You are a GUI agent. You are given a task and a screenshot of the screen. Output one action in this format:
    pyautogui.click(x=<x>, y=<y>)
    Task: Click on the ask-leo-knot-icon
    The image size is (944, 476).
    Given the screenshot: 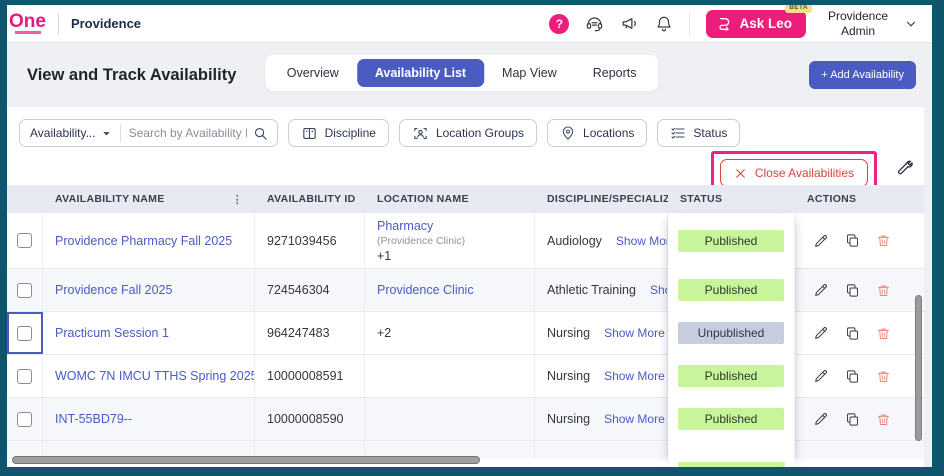 What is the action you would take?
    pyautogui.click(x=724, y=24)
    